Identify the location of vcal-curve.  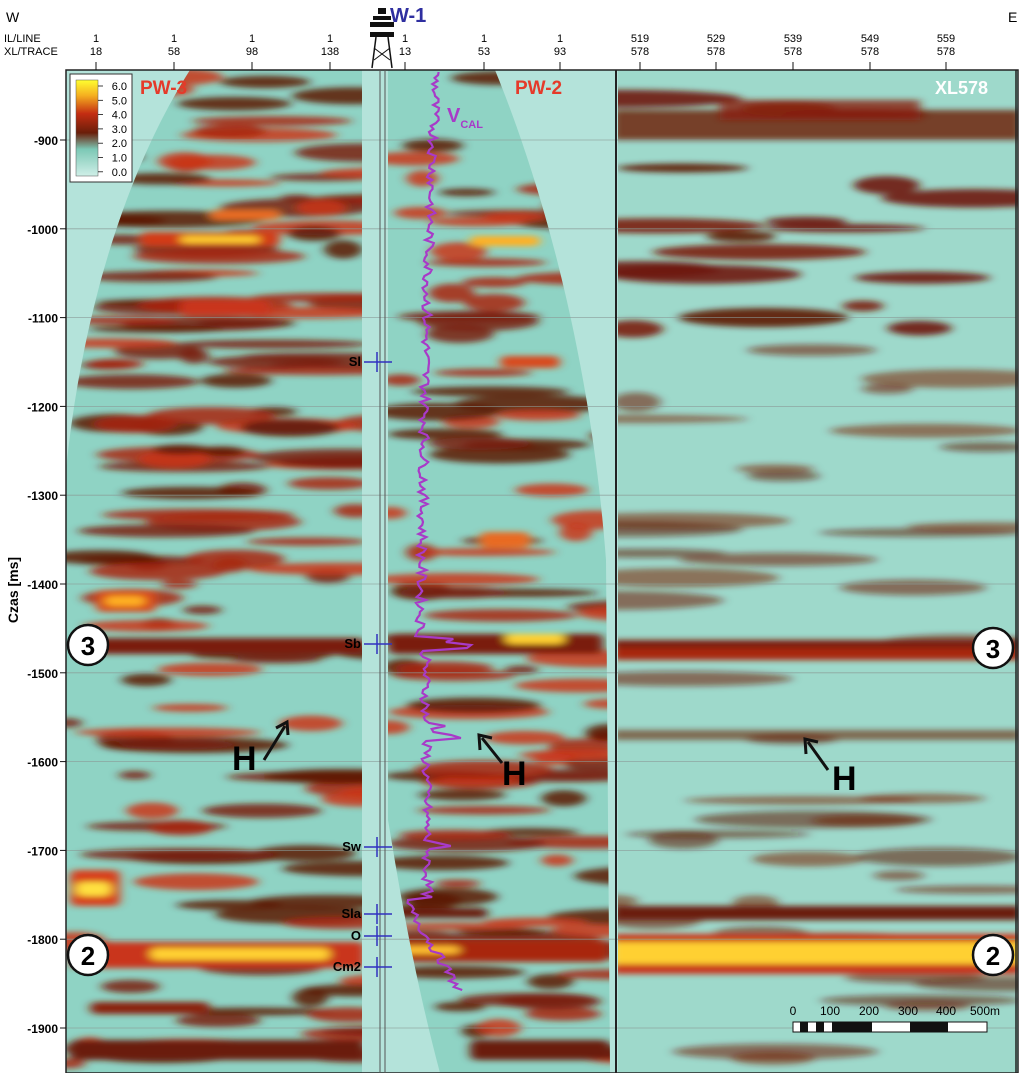
(440, 531).